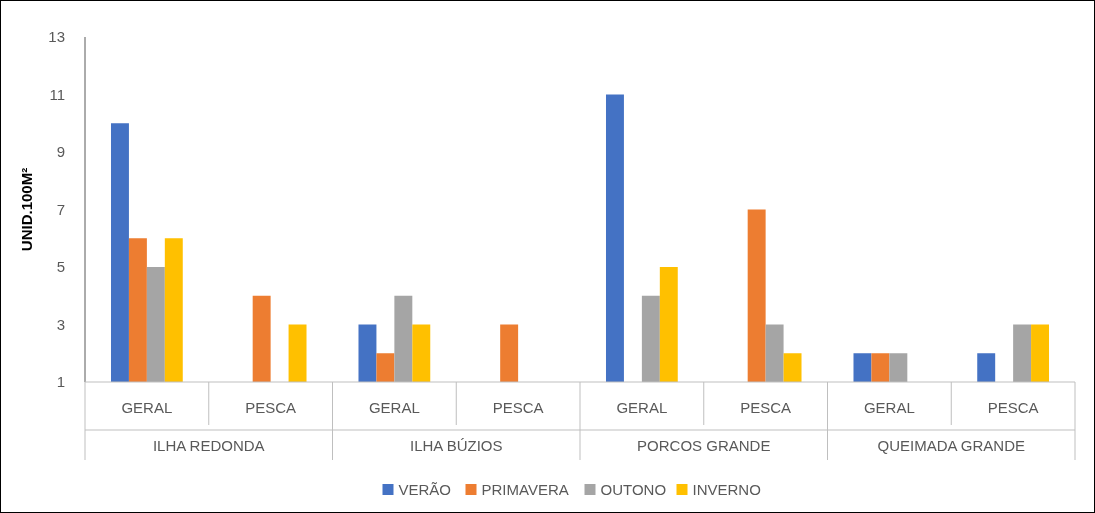 Image resolution: width=1095 pixels, height=513 pixels. Describe the element at coordinates (60, 382) in the screenshot. I see `y-tick-label: 1` at that location.